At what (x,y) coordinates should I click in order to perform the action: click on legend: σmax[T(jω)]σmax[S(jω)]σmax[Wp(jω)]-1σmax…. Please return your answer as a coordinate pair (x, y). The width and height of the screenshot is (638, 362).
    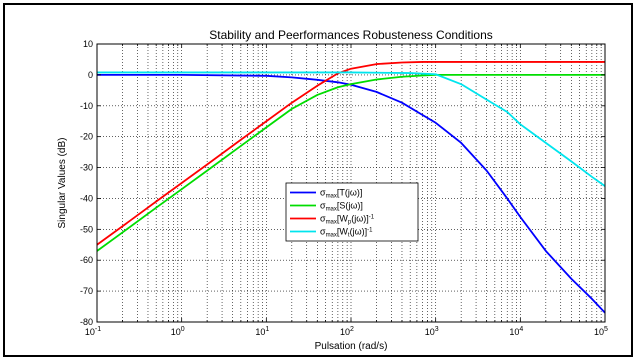
    Looking at the image, I should click on (352, 212).